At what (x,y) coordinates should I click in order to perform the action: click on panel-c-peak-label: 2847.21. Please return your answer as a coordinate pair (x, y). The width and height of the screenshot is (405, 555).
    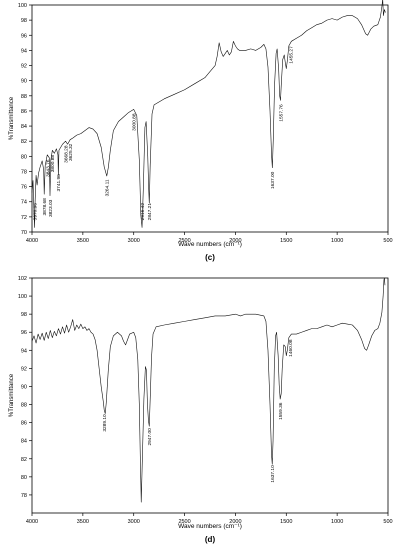
    Looking at the image, I should click on (150, 212).